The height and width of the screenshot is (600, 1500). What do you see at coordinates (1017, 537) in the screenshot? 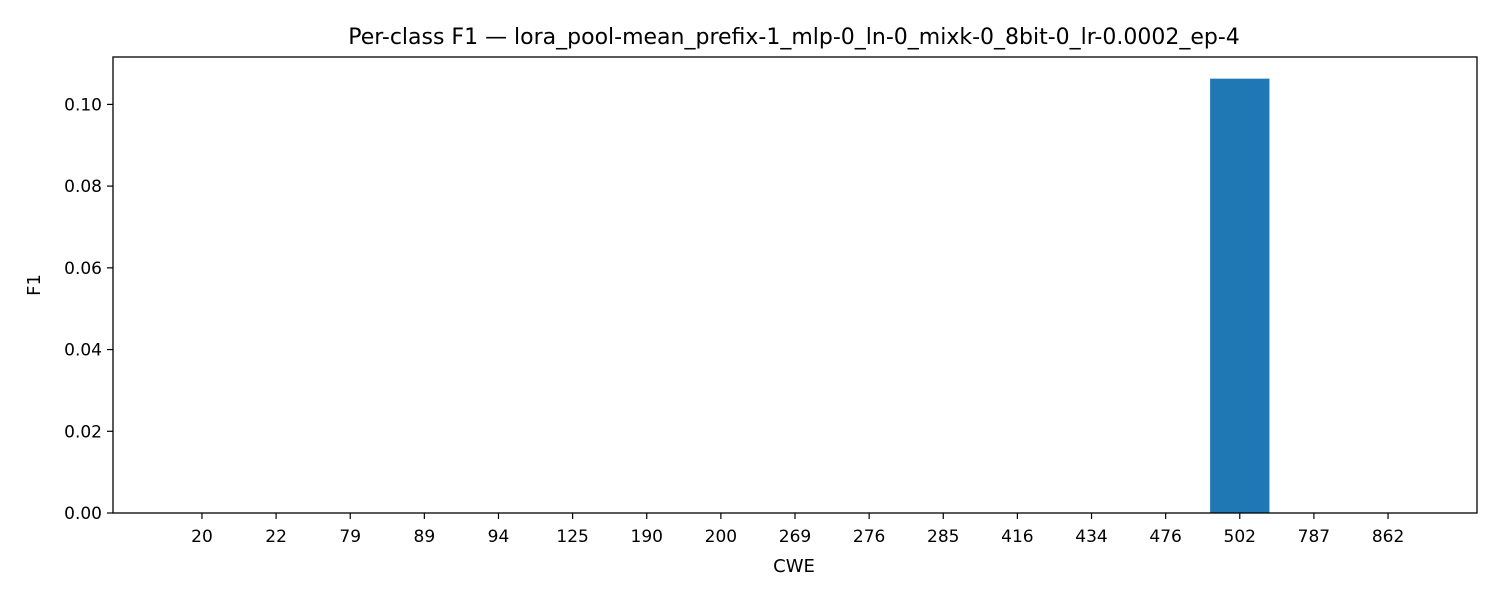
I see `x-tick-label: 416` at bounding box center [1017, 537].